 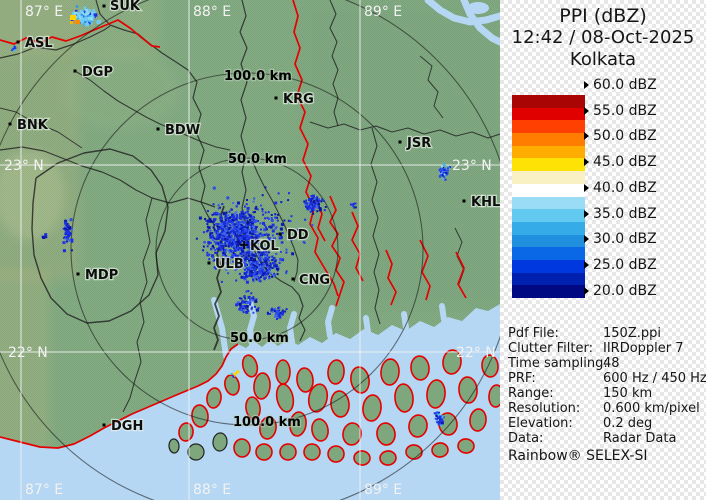 I want to click on city-label: CNG, so click(x=314, y=280).